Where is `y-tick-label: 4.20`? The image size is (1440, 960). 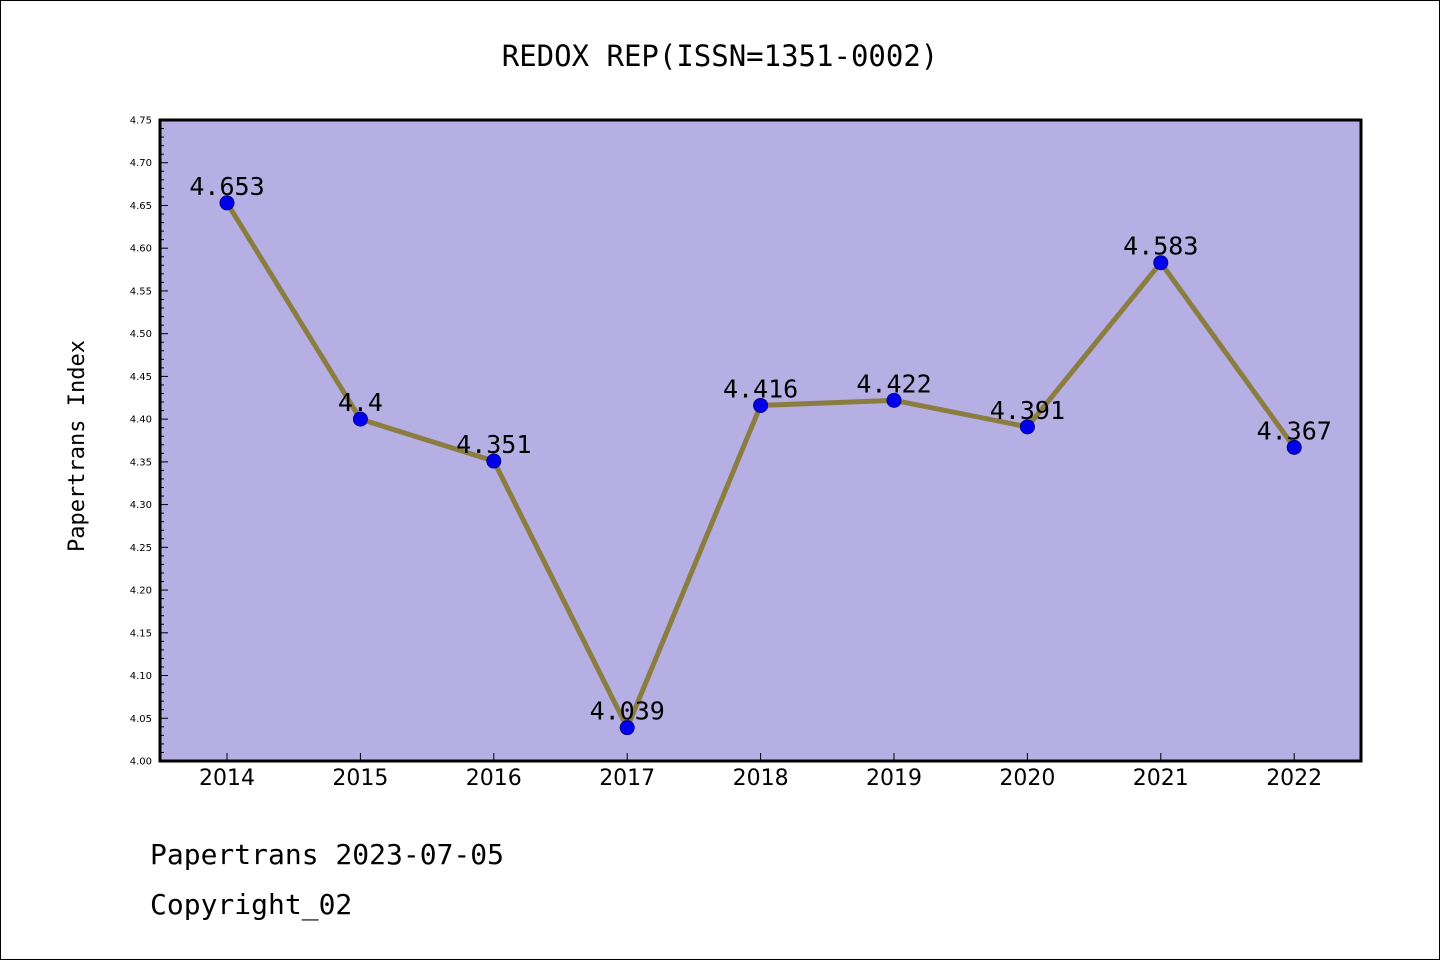 y-tick-label: 4.20 is located at coordinates (141, 591).